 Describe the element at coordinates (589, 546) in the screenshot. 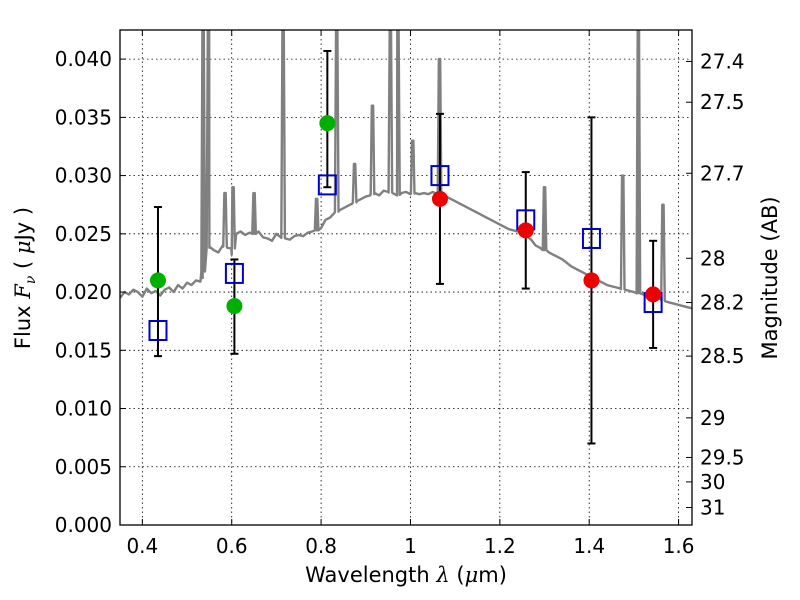

I see `x-tick-label: 1.4` at that location.